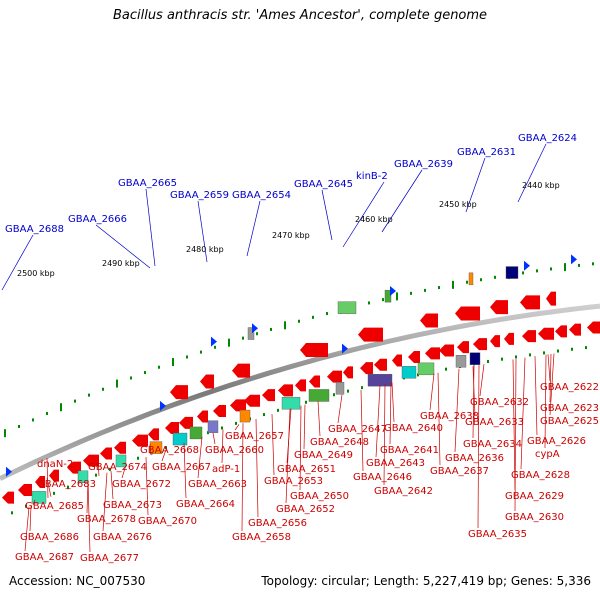 The width and height of the screenshot is (600, 600). I want to click on reverse-gene-label: GBAA_2668, so click(169, 450).